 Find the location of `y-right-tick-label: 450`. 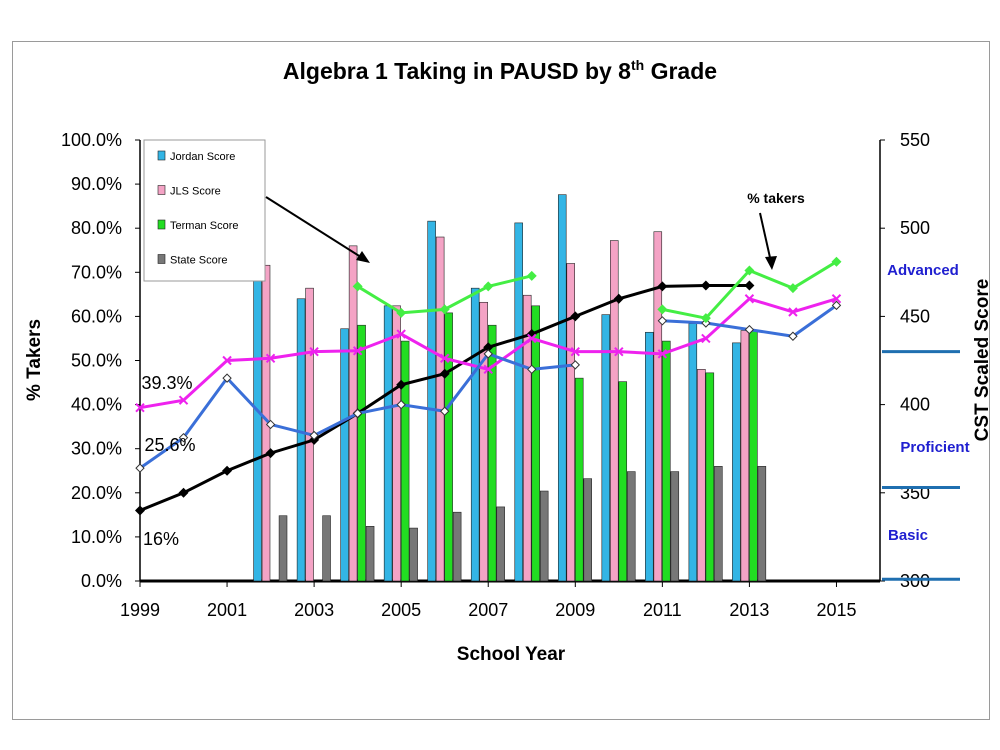

y-right-tick-label: 450 is located at coordinates (915, 316).